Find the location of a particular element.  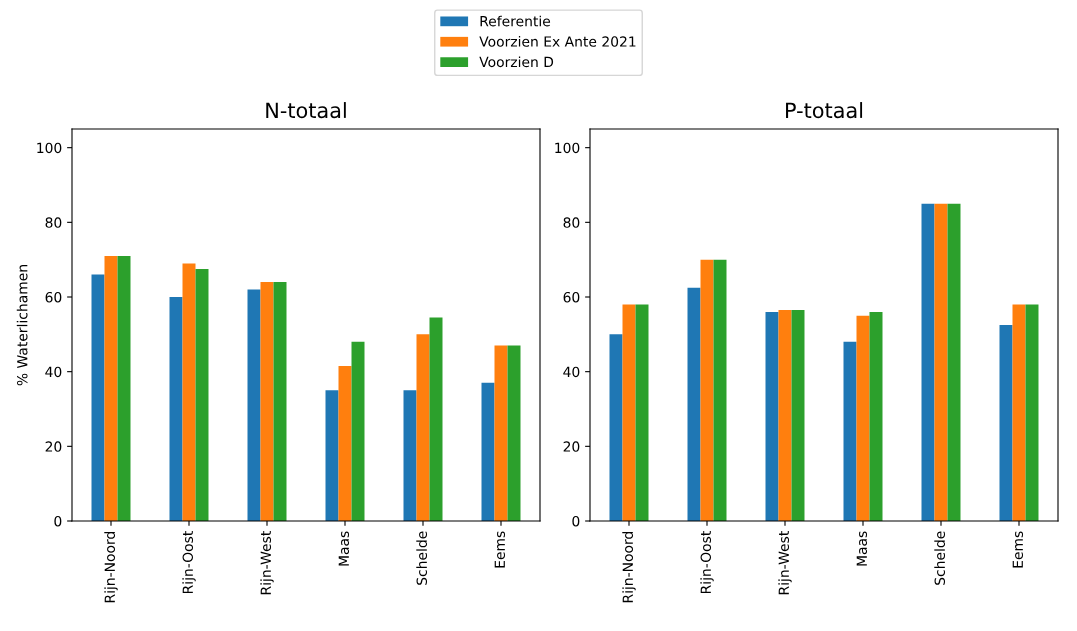

legend-label: Voorzien D is located at coordinates (516, 62).